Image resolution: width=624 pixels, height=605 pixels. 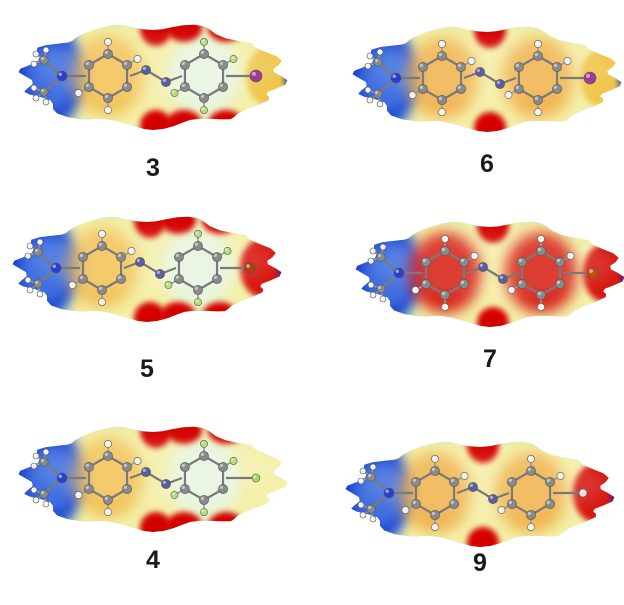 I want to click on molecule-panel-9: 9, so click(x=479, y=515).